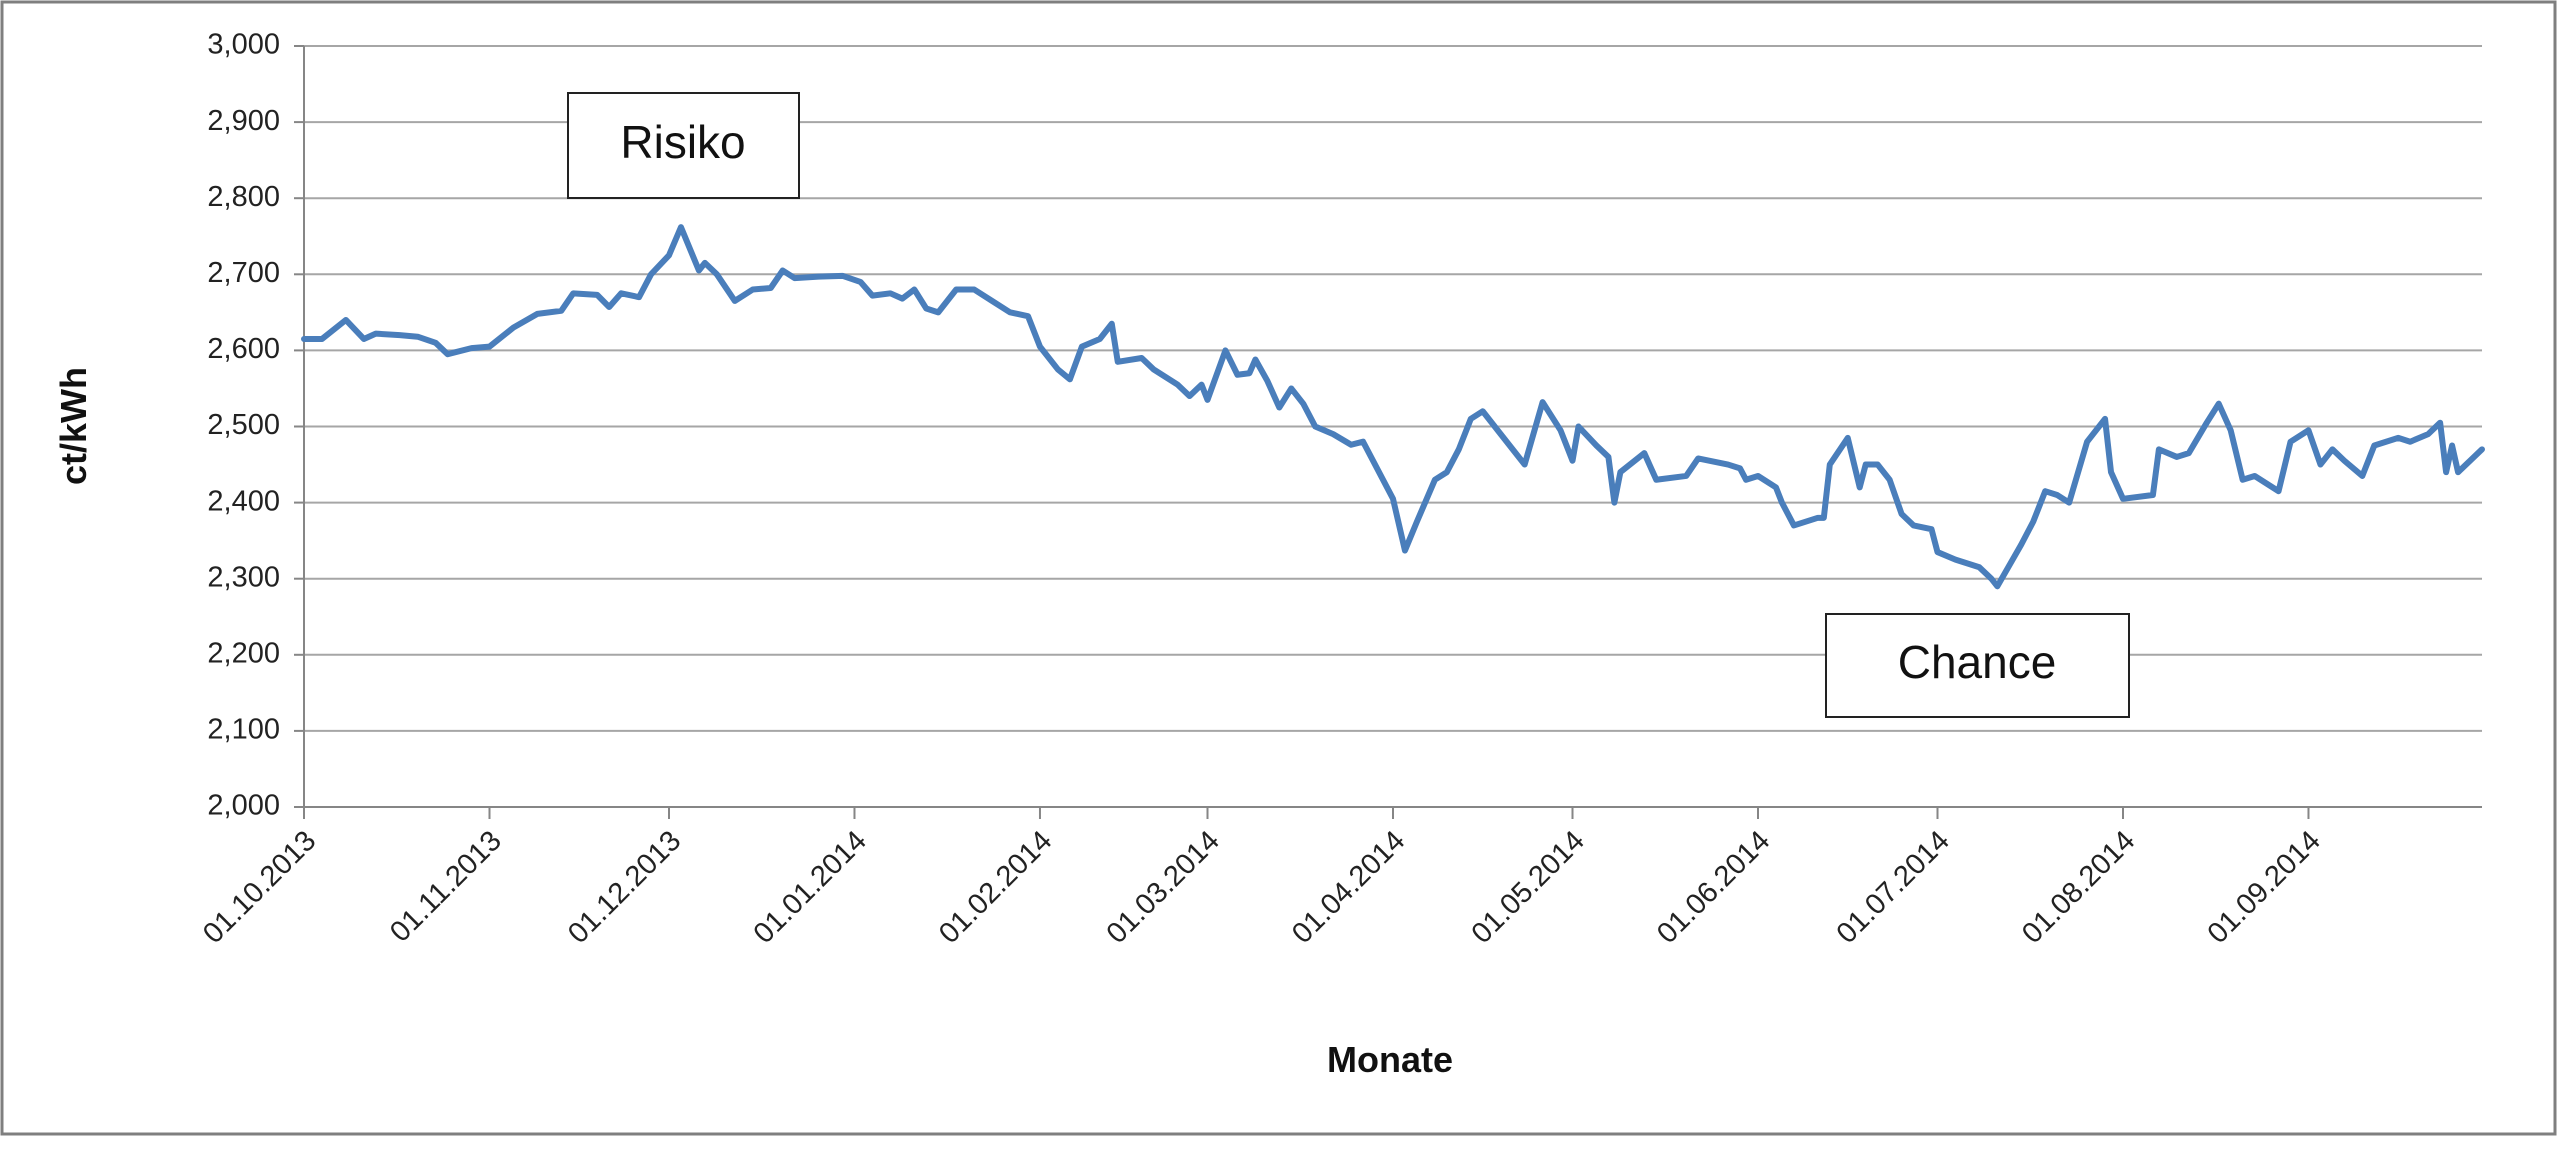 Image resolution: width=2560 pixels, height=1149 pixels. I want to click on y-tick-label: 2,900, so click(243, 121).